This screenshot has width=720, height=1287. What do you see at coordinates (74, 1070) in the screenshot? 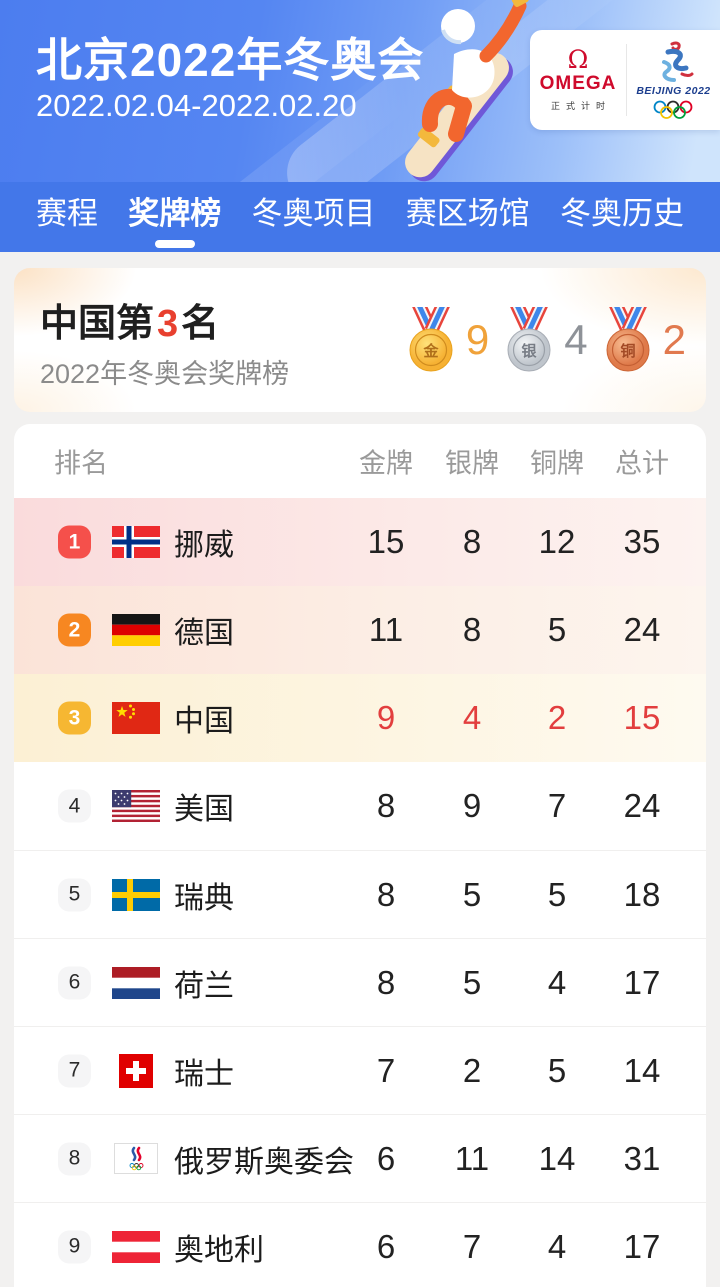
I see `rank-badge: 7` at bounding box center [74, 1070].